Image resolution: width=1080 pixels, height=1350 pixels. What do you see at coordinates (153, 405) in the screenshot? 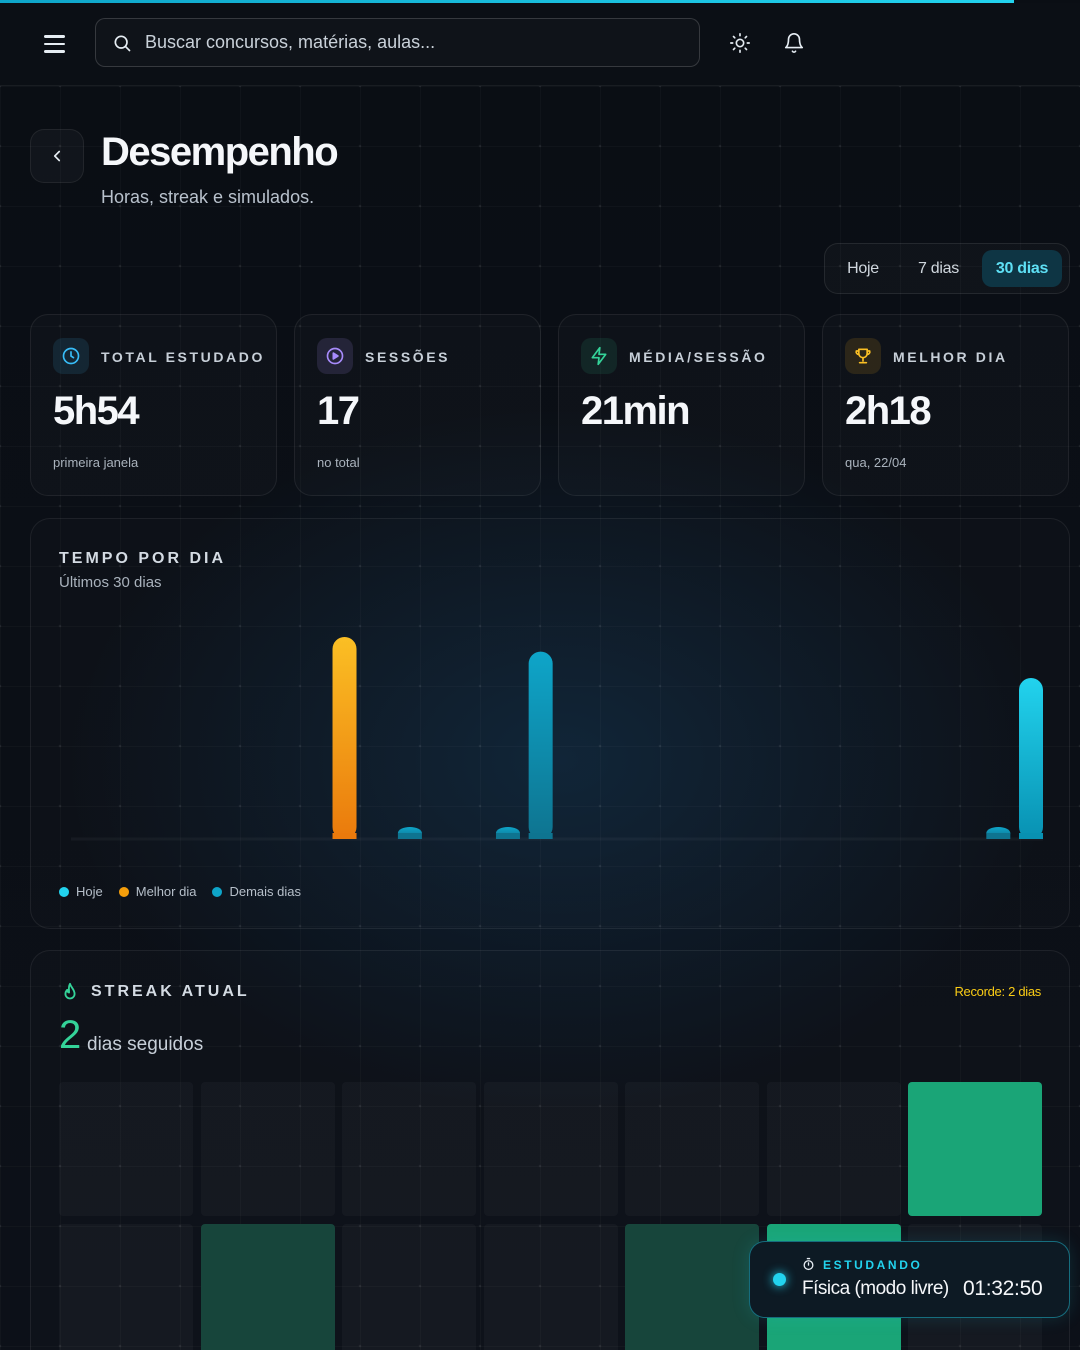
I see `stat-card-total: TOTAL ESTUDADO 5h54 primeira janela` at bounding box center [153, 405].